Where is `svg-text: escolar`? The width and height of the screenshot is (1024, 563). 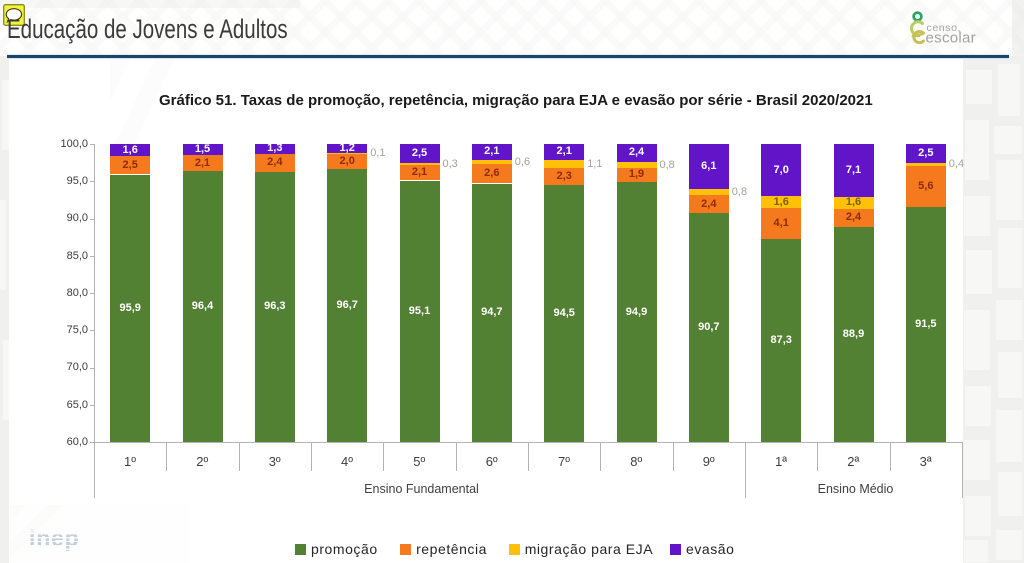 svg-text: escolar is located at coordinates (951, 38).